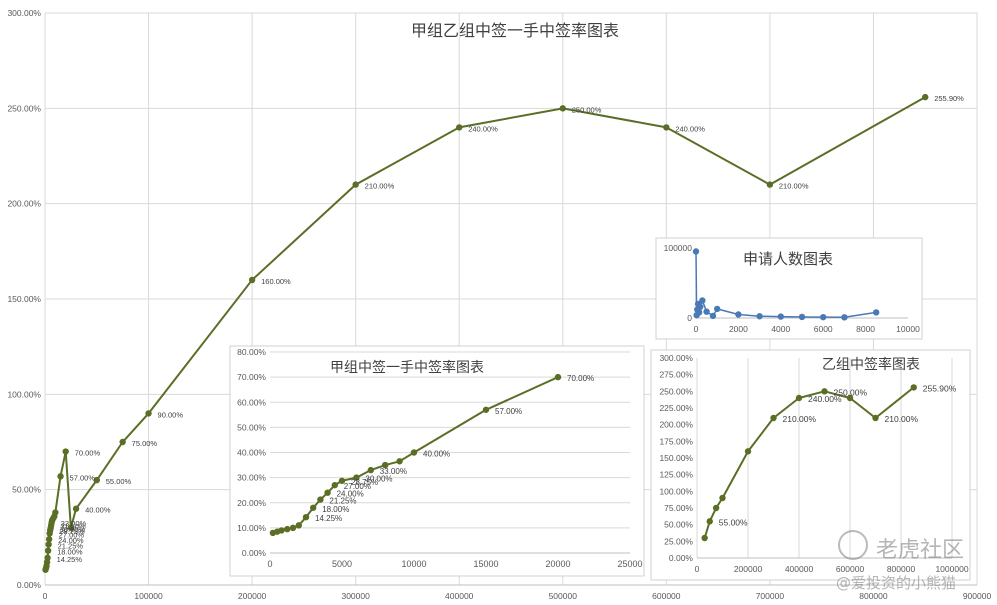 This screenshot has height=605, width=997. What do you see at coordinates (678, 248) in the screenshot?
I see `y-tick-label: 100000` at bounding box center [678, 248].